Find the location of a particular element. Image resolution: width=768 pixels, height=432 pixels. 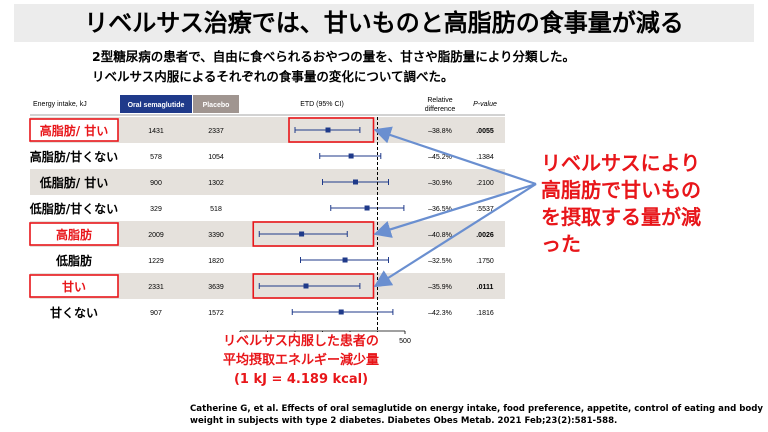

header-etd: ETD (95% CI) is located at coordinates (322, 104).